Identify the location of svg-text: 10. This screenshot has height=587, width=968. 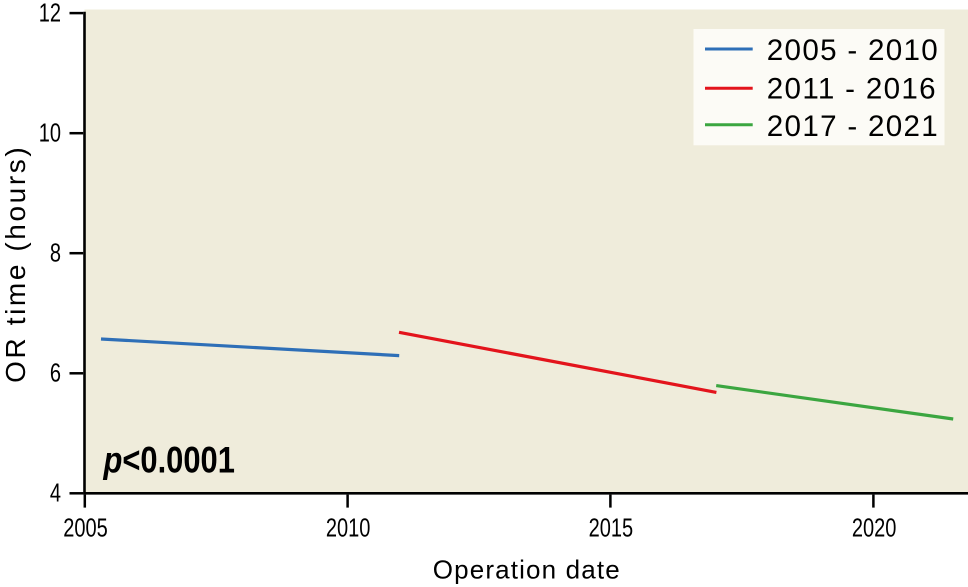
(50, 132).